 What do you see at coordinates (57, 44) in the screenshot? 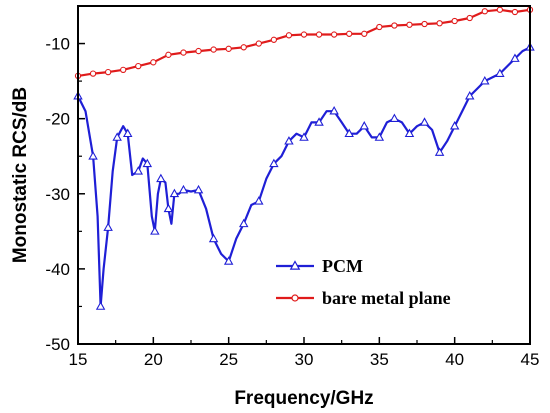
I see `y-tick-label--10: -10` at bounding box center [57, 44].